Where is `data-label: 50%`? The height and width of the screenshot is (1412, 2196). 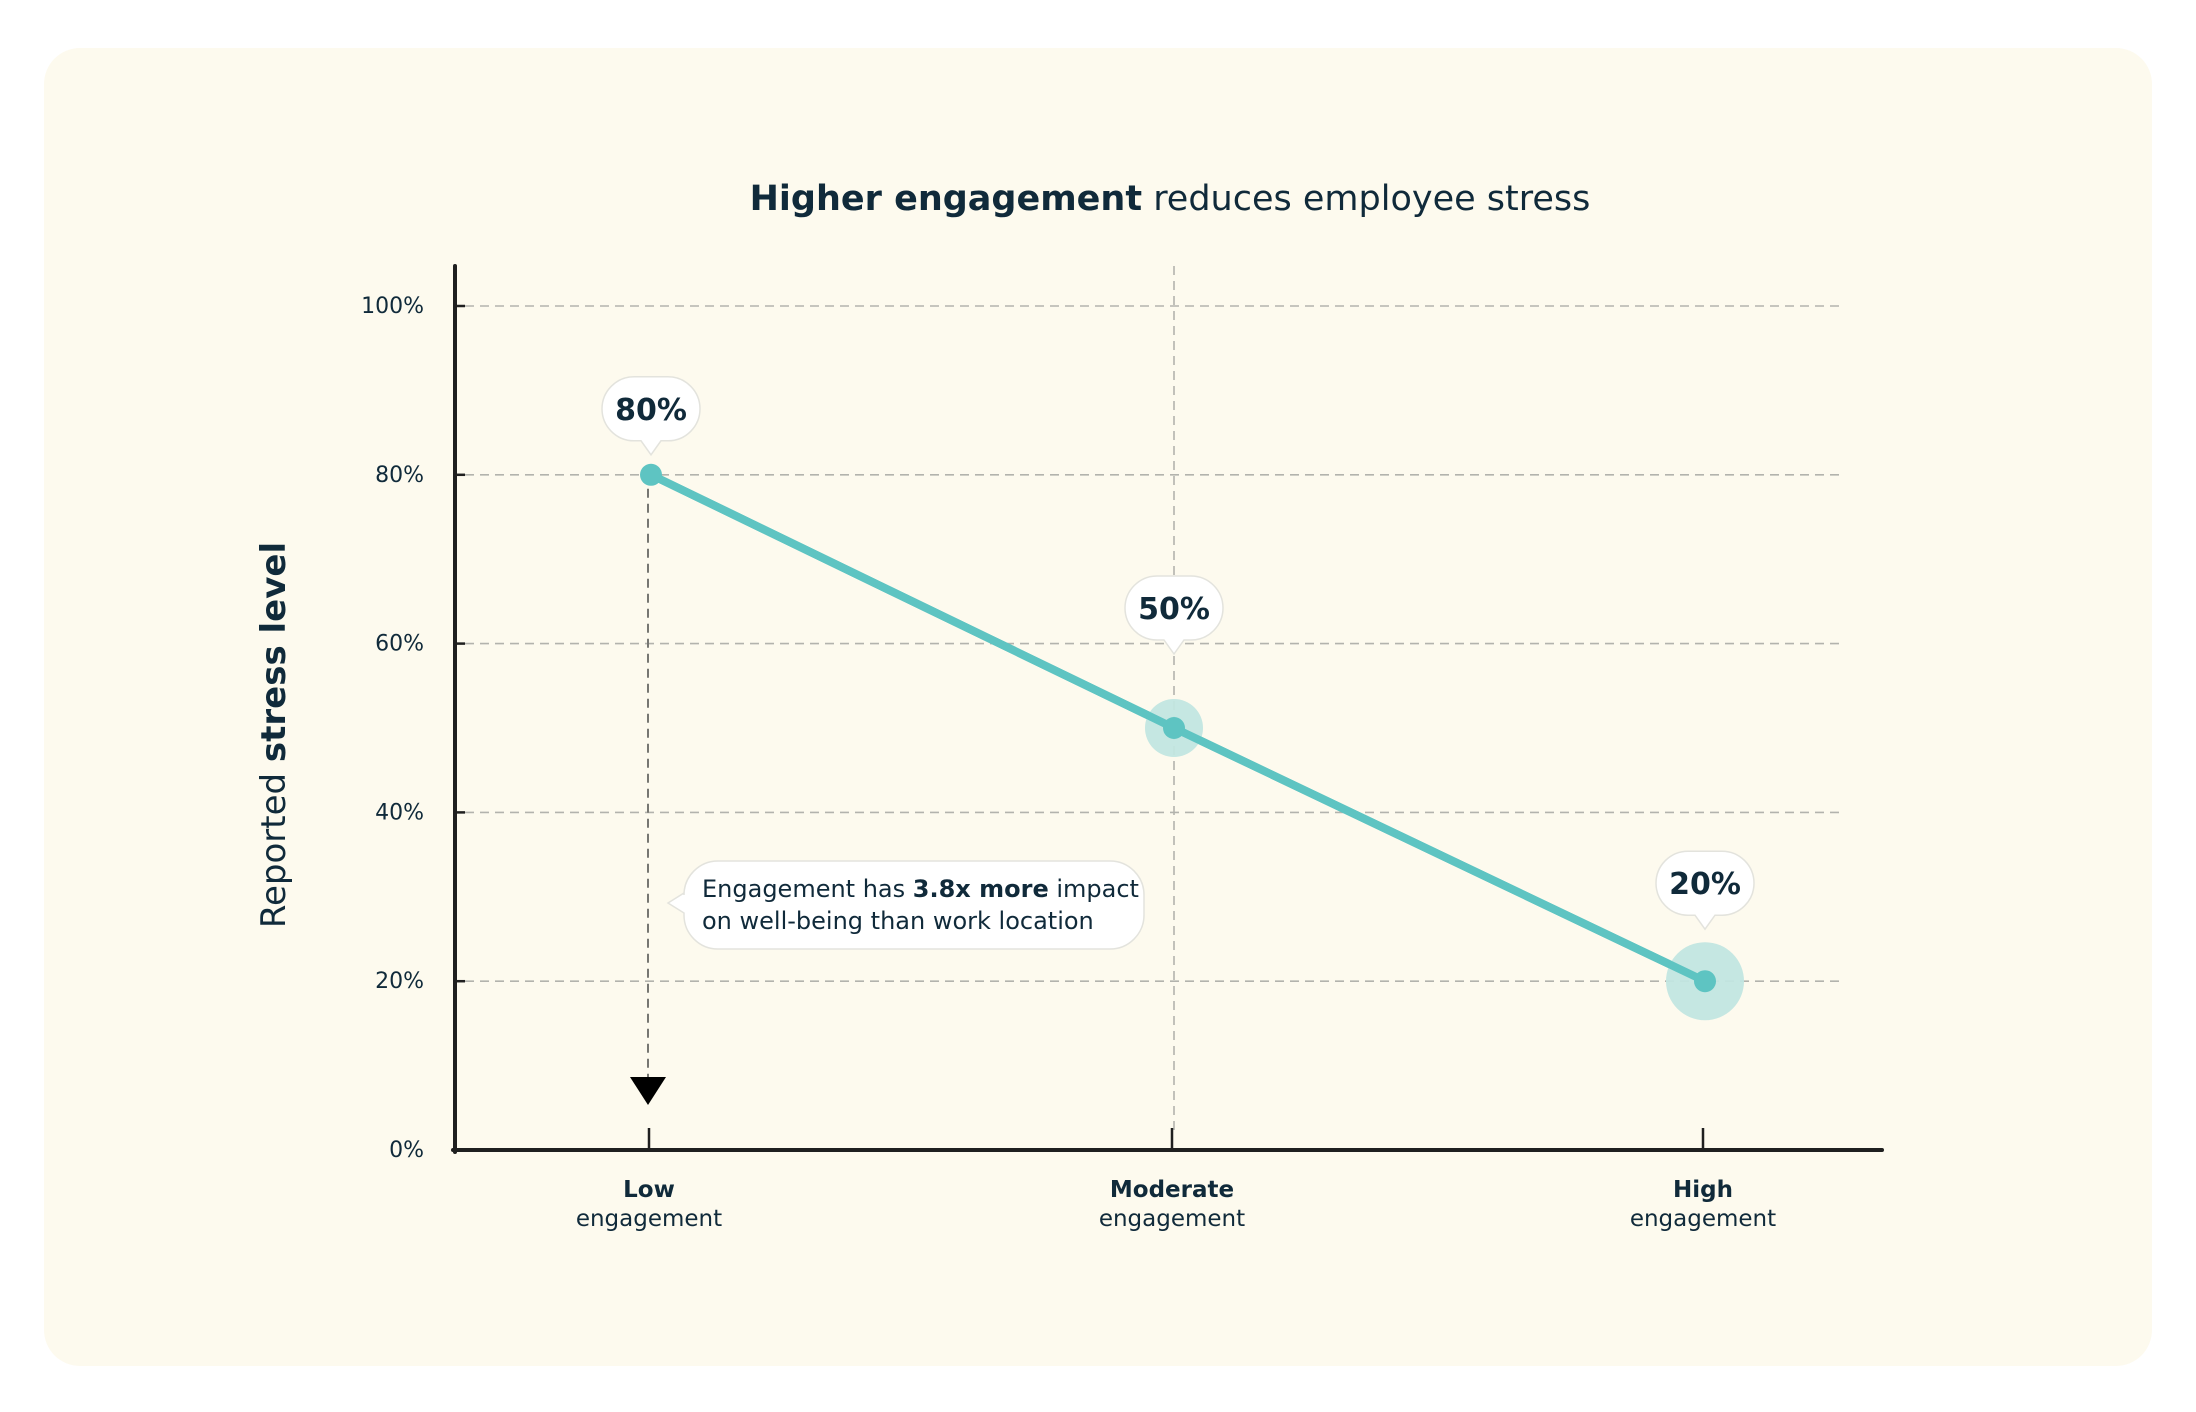
data-label: 50% is located at coordinates (1174, 609).